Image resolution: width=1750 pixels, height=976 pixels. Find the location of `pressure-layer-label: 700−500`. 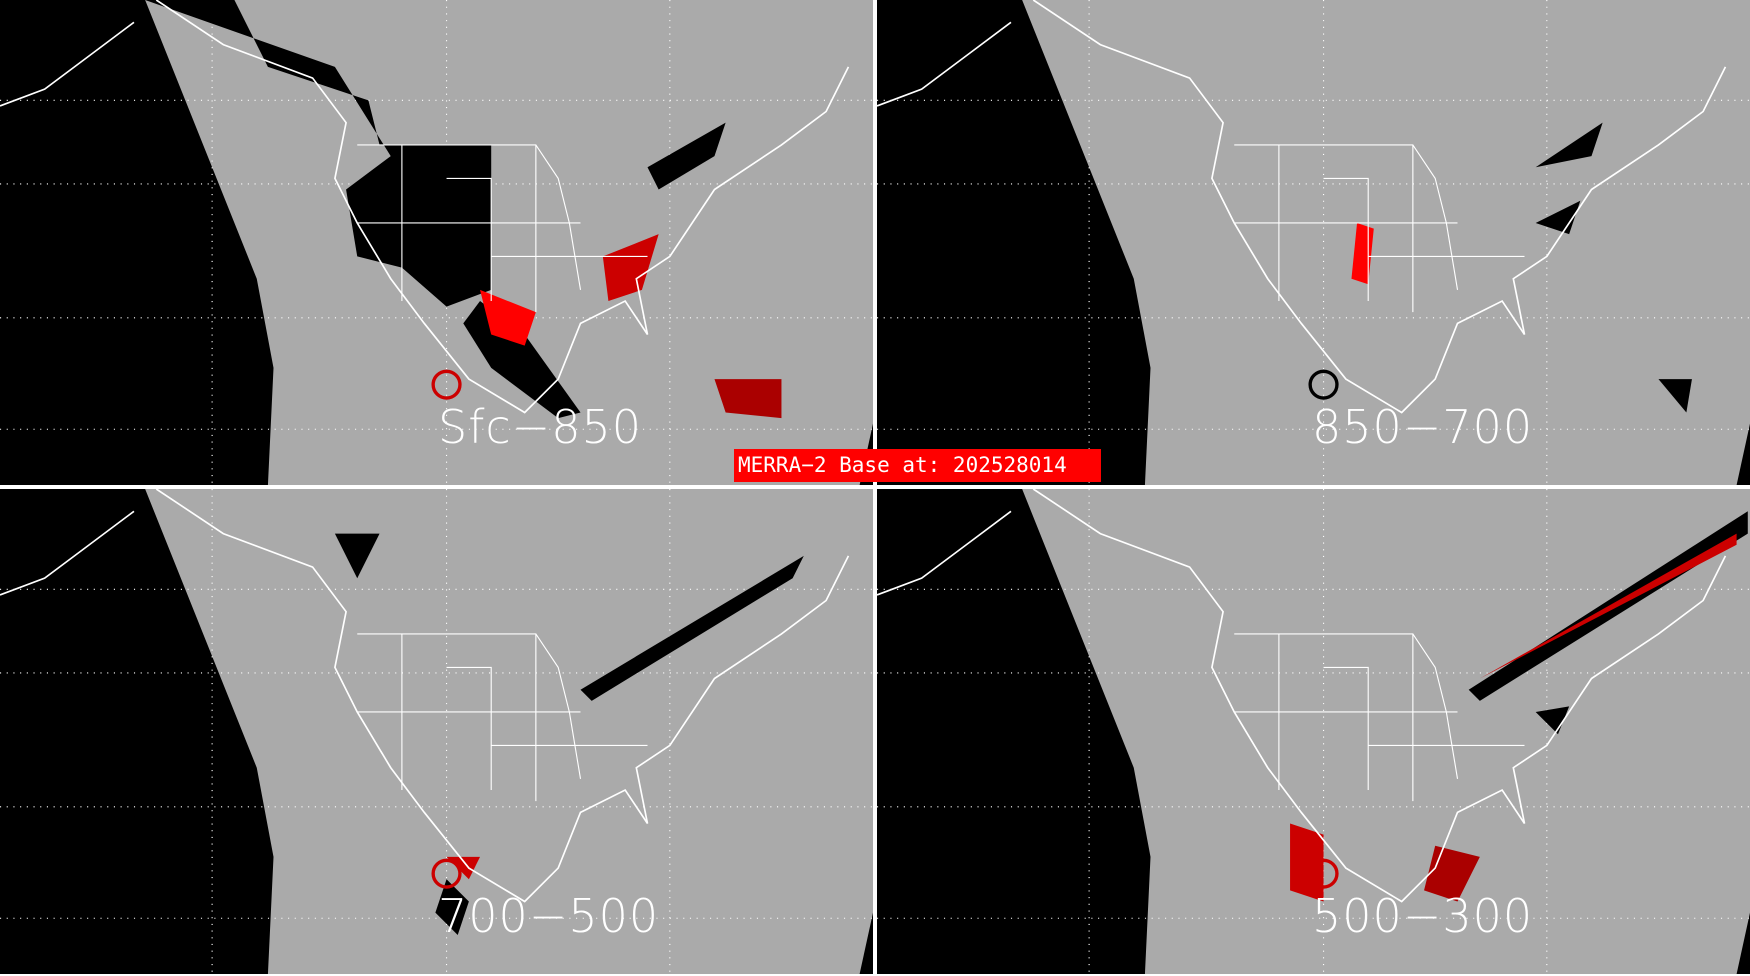

pressure-layer-label: 700−500 is located at coordinates (549, 916).